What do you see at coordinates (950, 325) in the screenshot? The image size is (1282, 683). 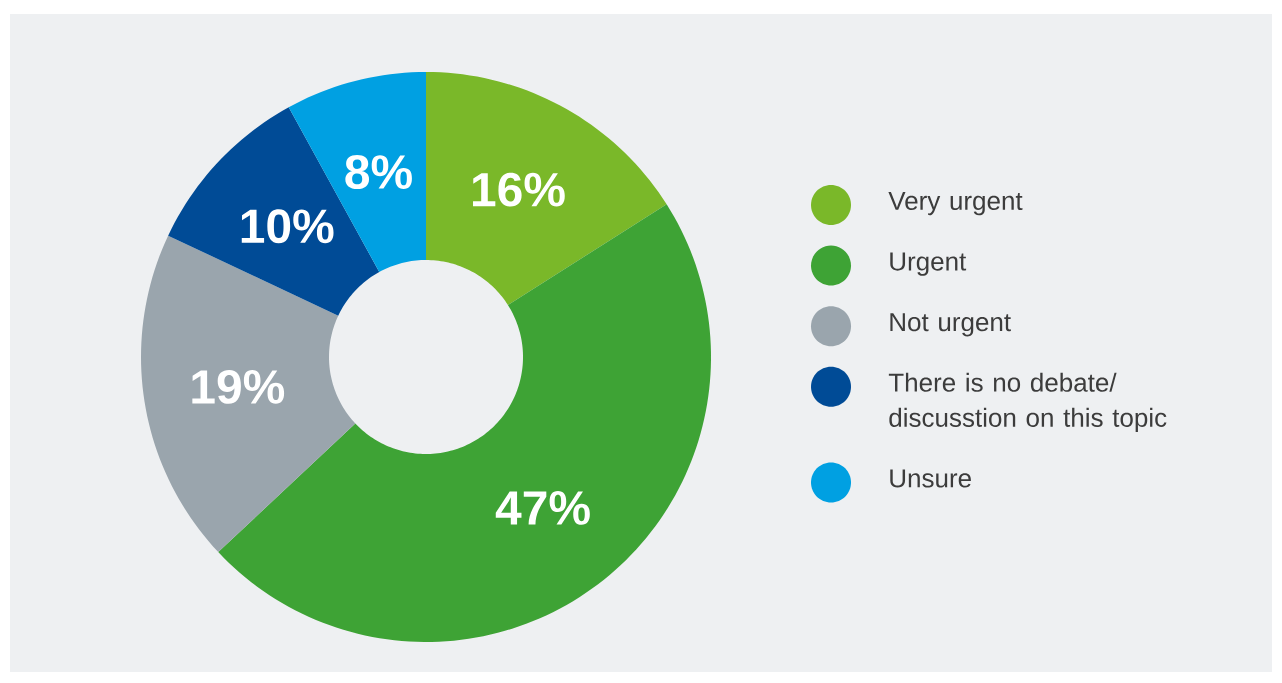 I see `legend-label: Not urgent` at bounding box center [950, 325].